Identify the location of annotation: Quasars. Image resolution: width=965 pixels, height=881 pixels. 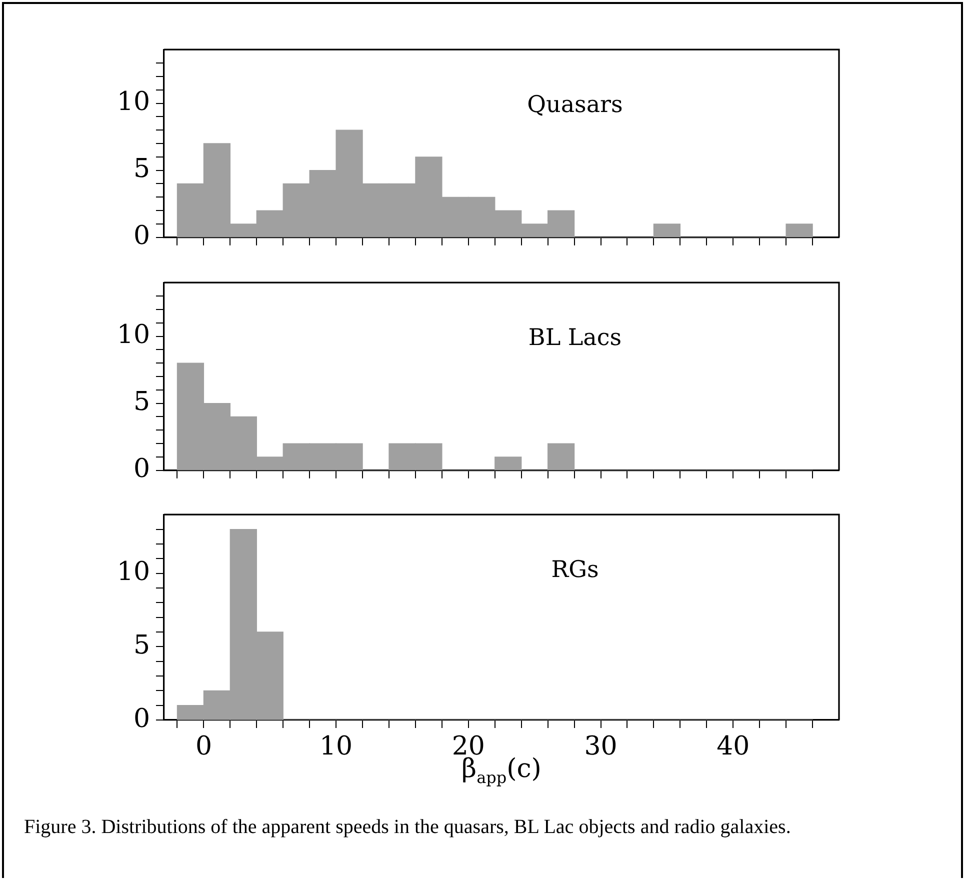
(575, 105).